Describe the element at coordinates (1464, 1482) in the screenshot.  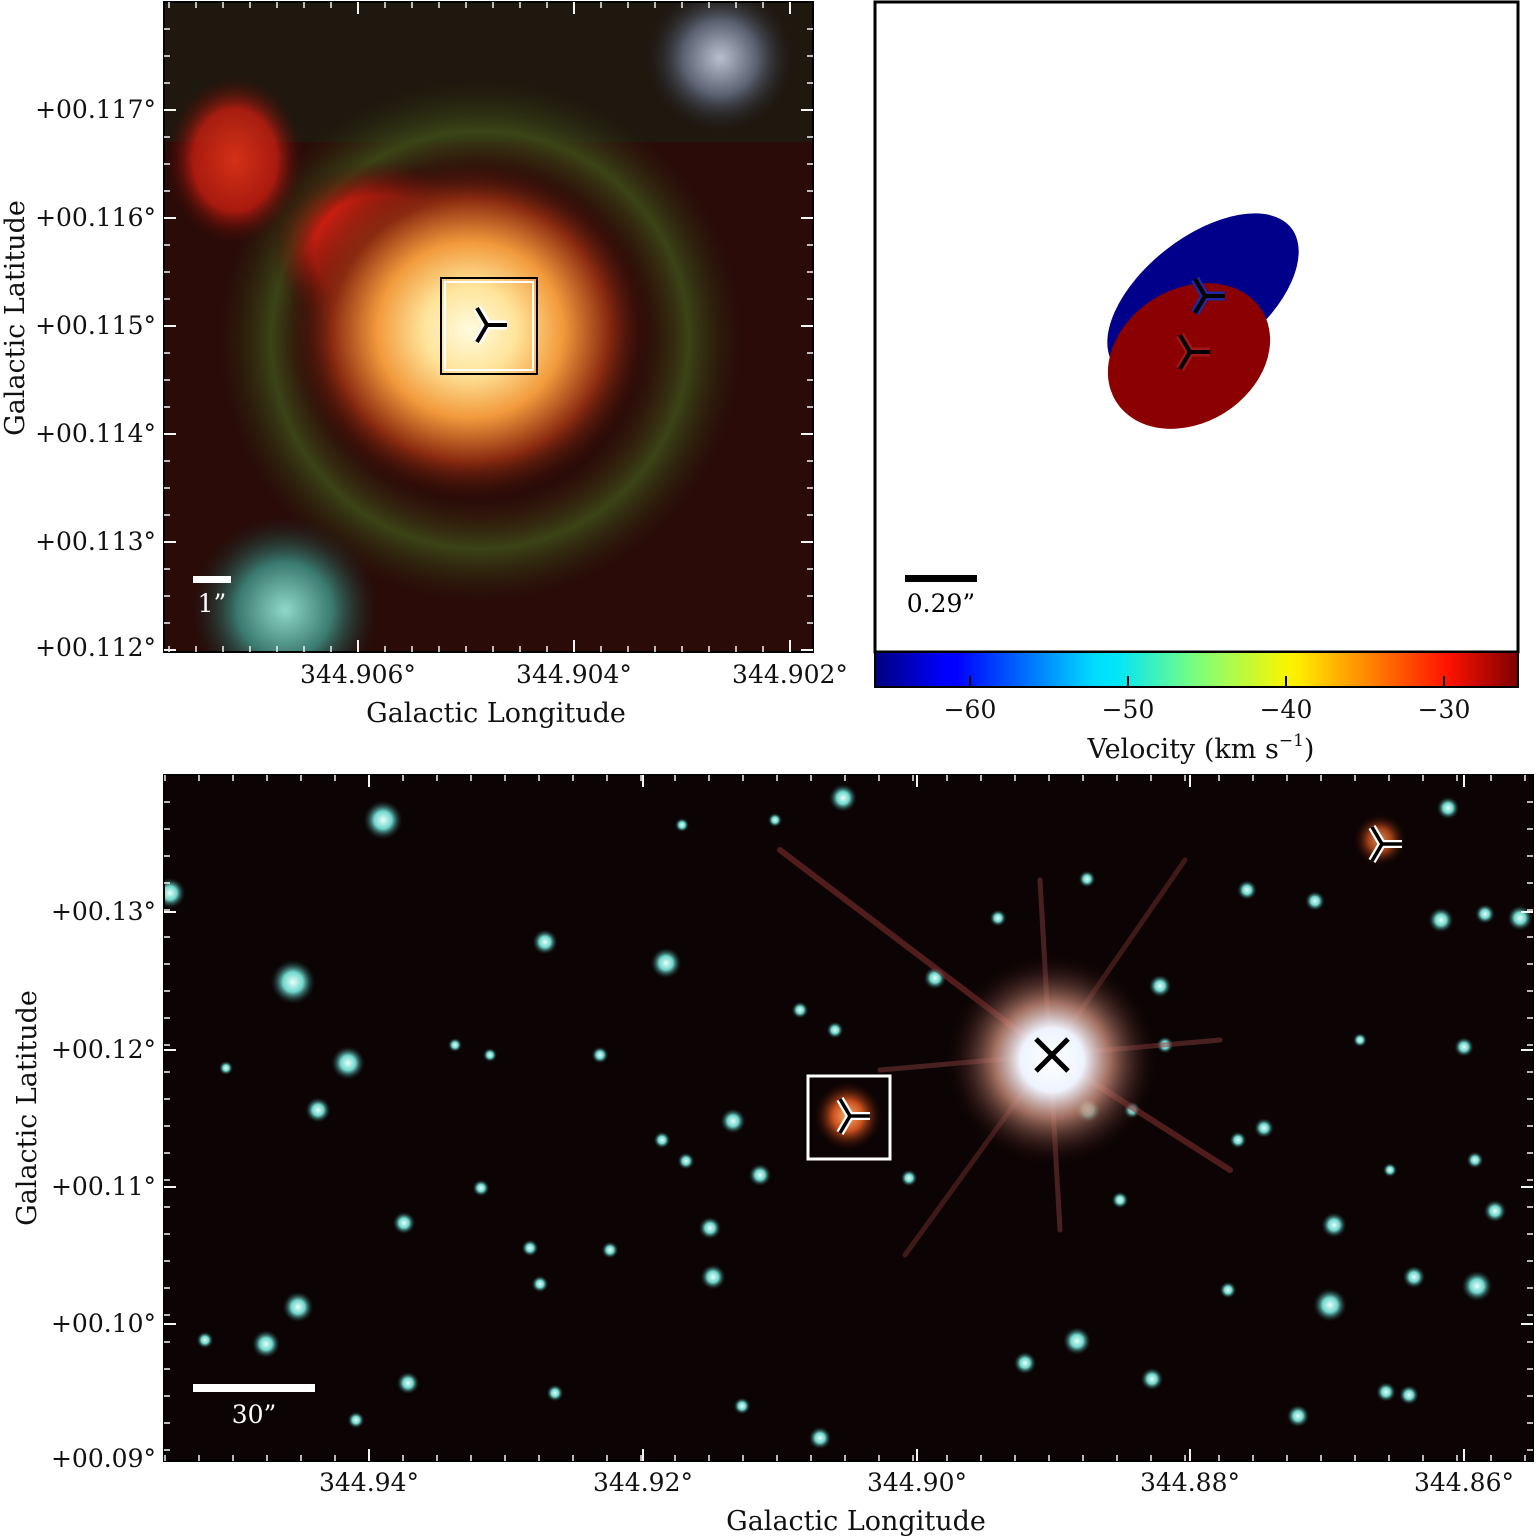
I see `x-tick-label: 344.86°` at that location.